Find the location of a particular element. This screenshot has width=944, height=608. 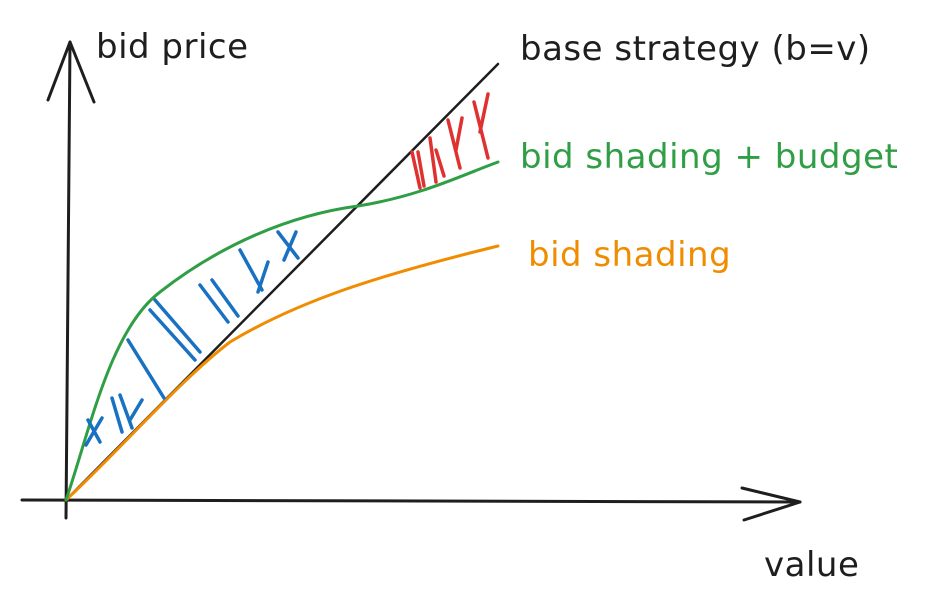

y-axis-arrowhead is located at coordinates (71, 72).